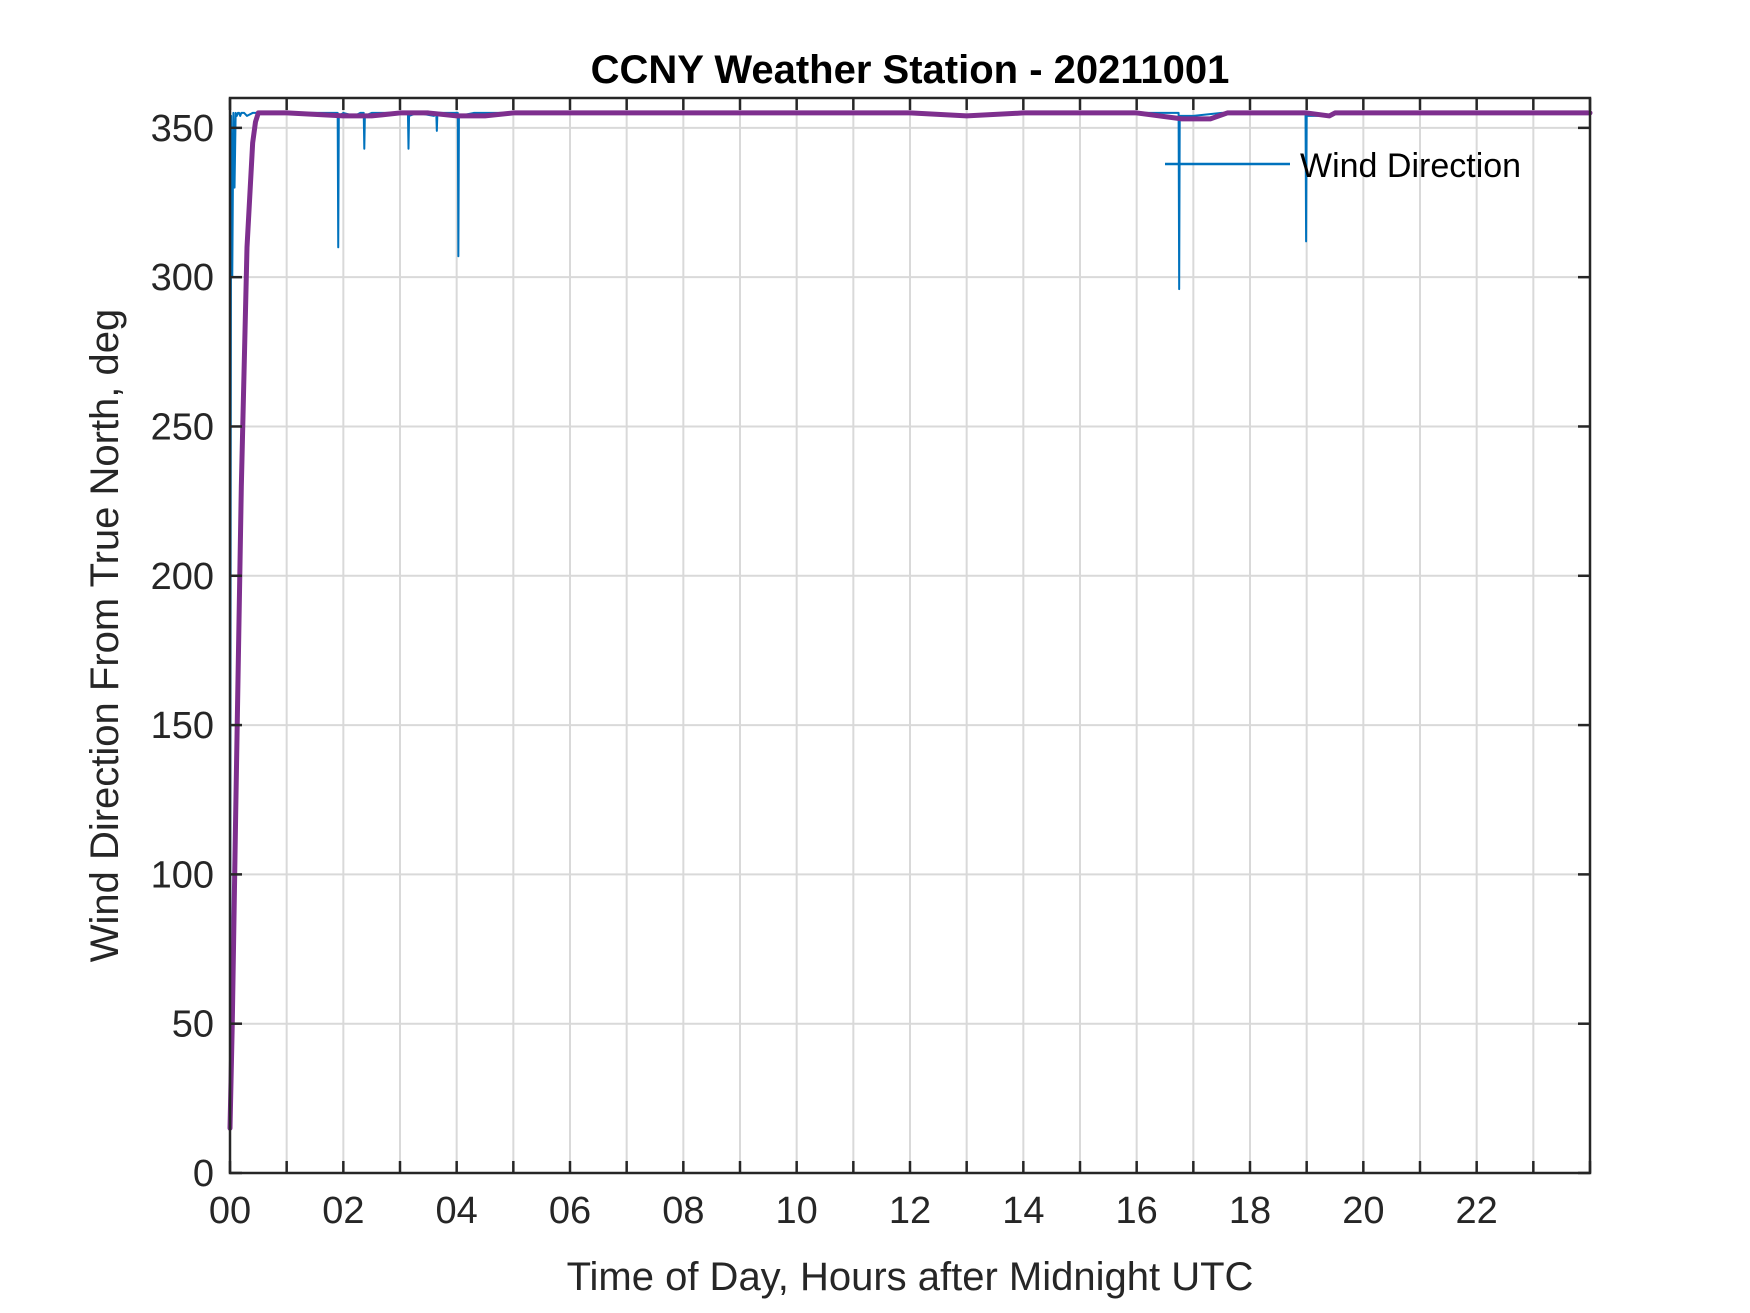 The width and height of the screenshot is (1750, 1313). What do you see at coordinates (910, 70) in the screenshot?
I see `chart-title: CCNY Weather Station - 20211001` at bounding box center [910, 70].